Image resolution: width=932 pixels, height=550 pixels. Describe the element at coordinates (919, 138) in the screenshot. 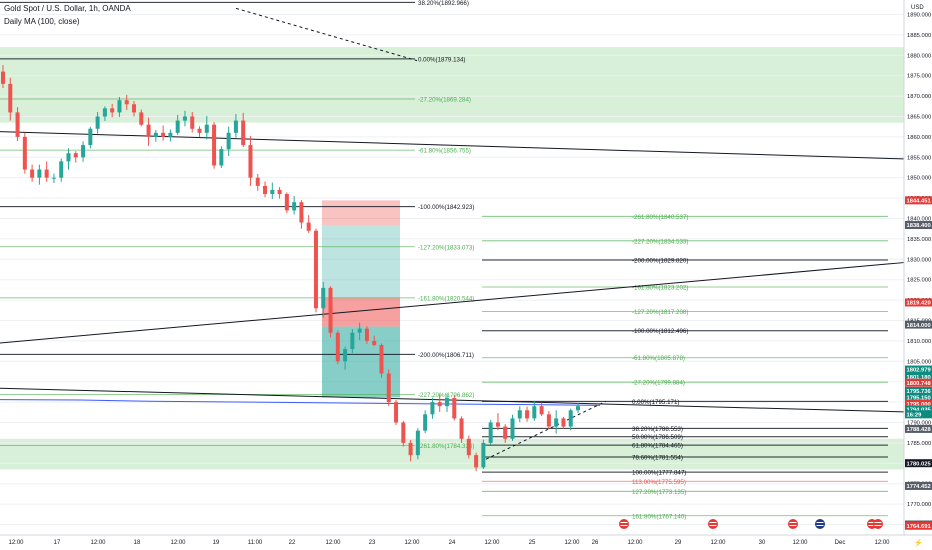

I see `y-tick-label: 1860.000` at that location.